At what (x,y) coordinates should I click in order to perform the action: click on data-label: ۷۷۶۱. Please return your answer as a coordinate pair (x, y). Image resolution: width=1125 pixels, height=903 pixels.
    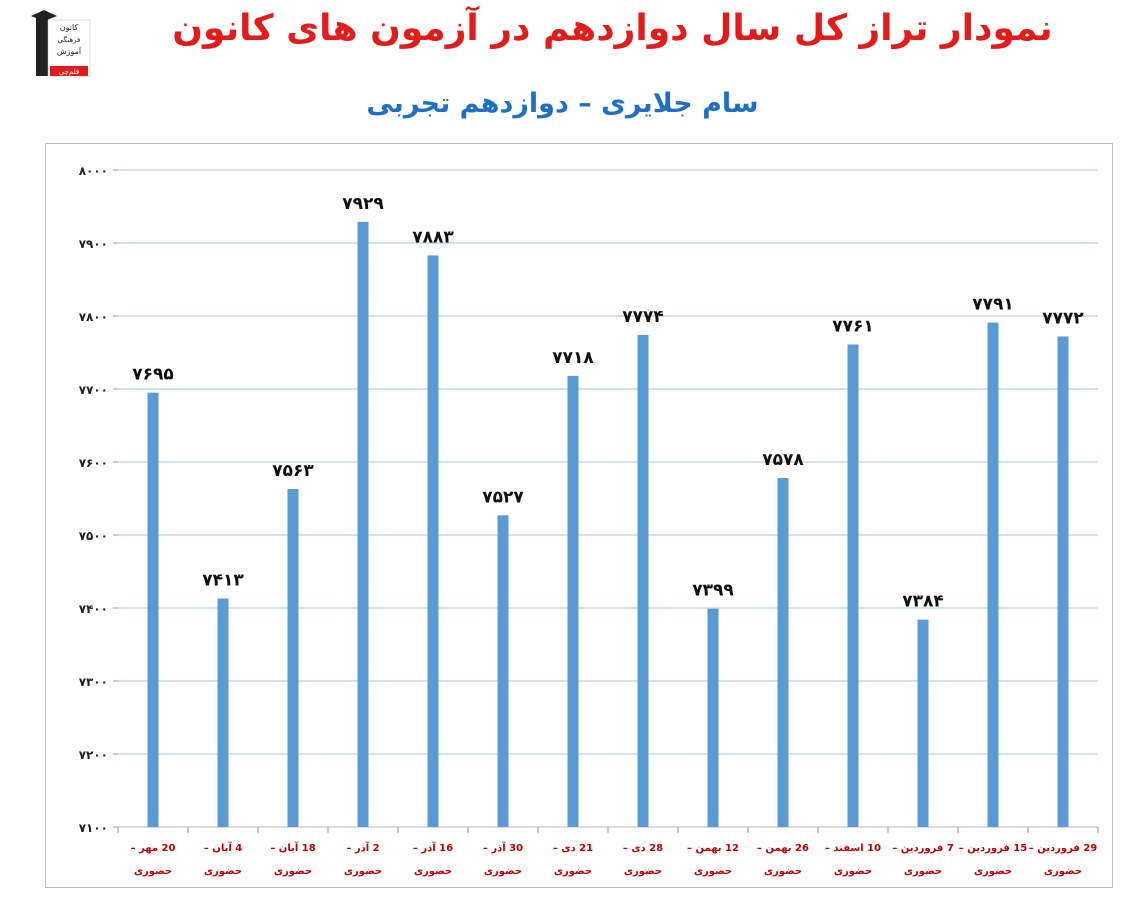
    Looking at the image, I should click on (853, 326).